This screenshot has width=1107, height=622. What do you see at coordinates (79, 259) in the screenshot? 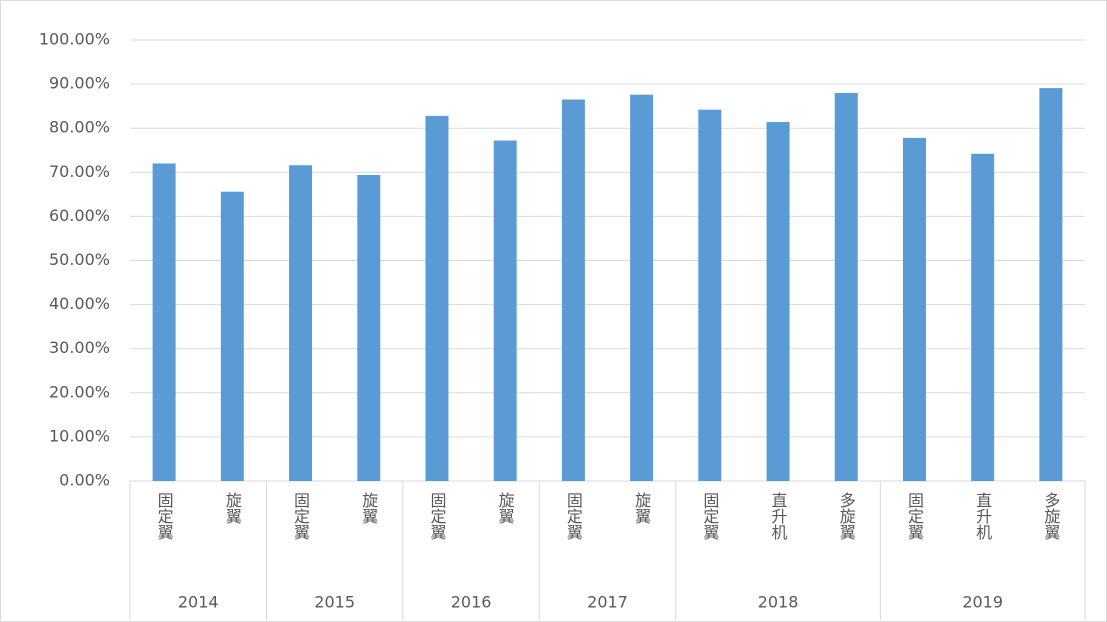
I see `y-tick-label: 50.00%` at bounding box center [79, 259].